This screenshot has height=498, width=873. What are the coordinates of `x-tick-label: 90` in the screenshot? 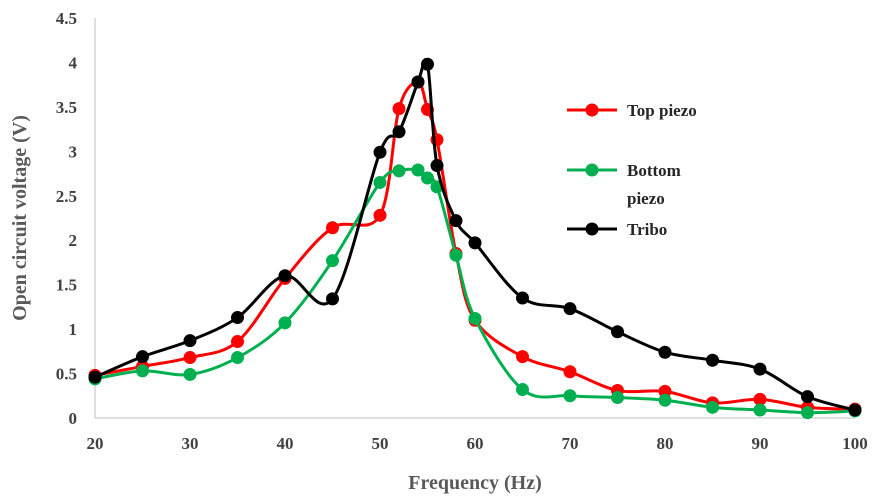 It's located at (760, 443).